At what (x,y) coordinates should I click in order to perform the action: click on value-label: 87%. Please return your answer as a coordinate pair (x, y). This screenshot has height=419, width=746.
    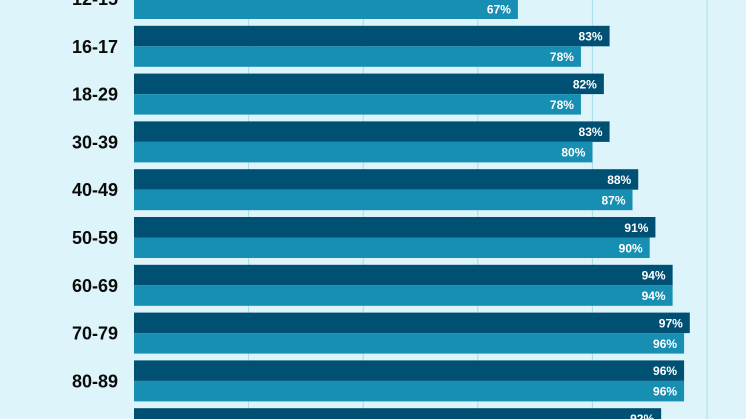
    Looking at the image, I should click on (613, 200).